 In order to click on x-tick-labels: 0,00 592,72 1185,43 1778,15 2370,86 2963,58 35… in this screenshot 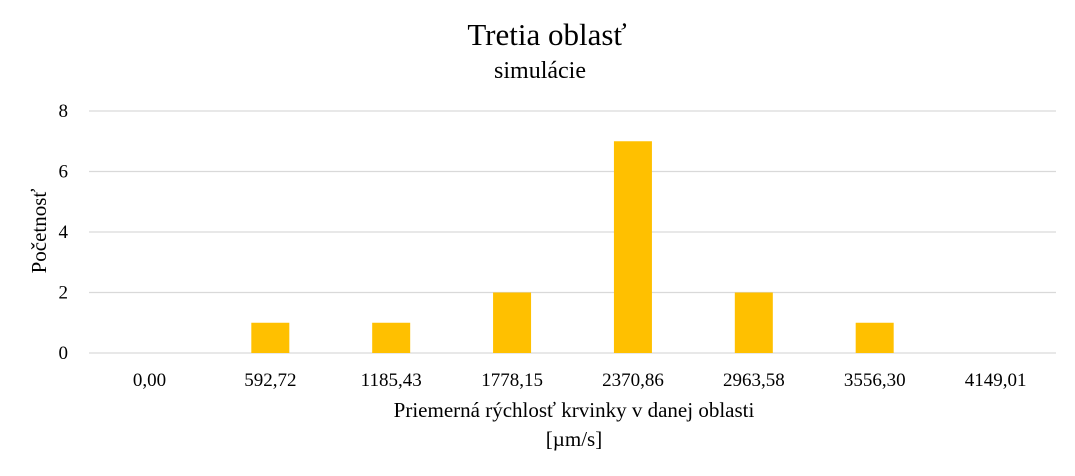, I will do `click(580, 380)`.